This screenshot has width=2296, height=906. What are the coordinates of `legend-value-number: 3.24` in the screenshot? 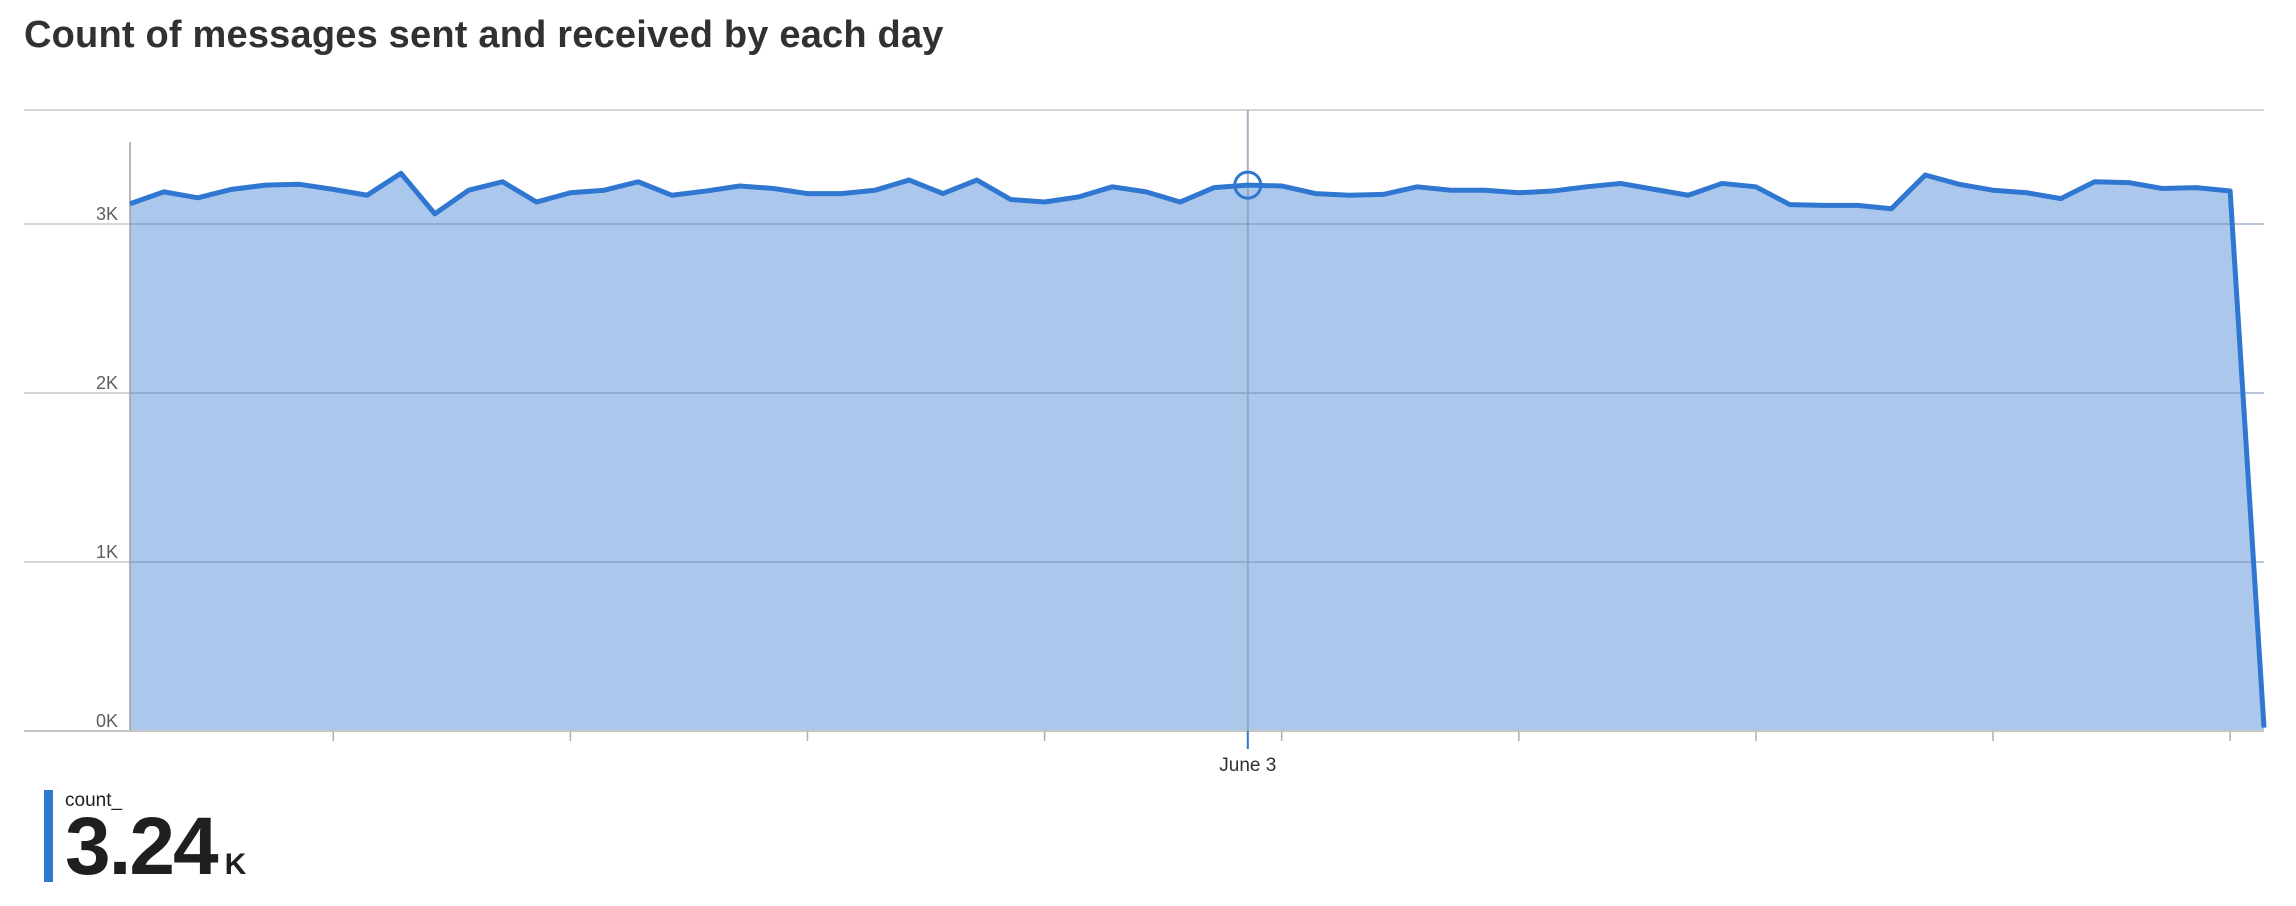 It's located at (142, 846).